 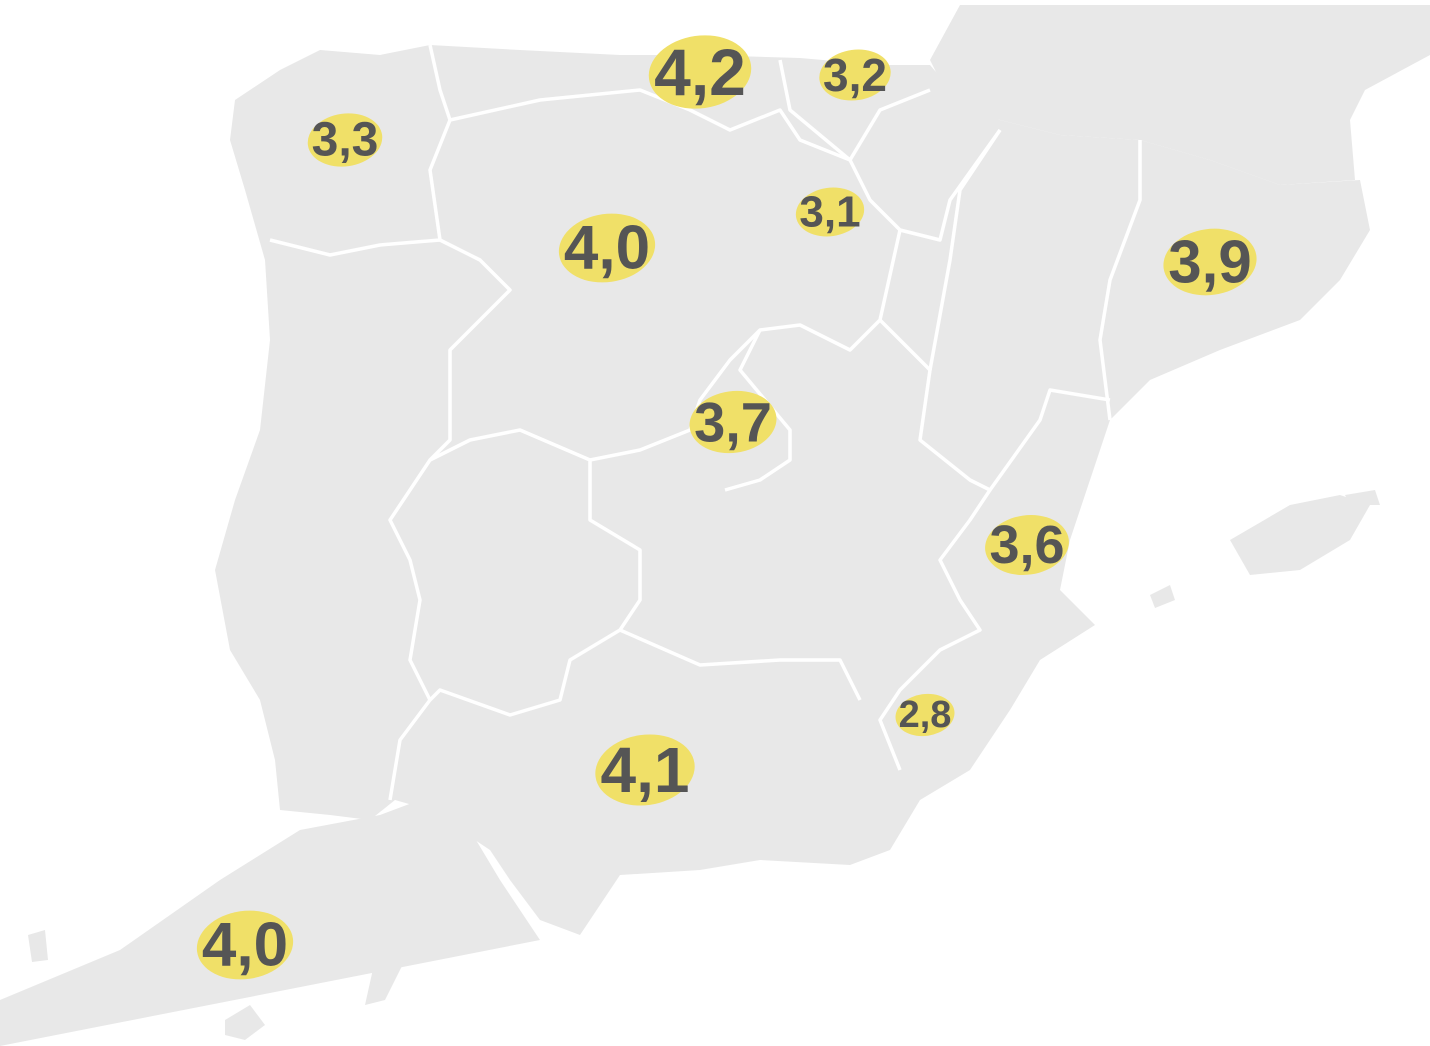 I want to click on canary-lanza, so click(x=422, y=897).